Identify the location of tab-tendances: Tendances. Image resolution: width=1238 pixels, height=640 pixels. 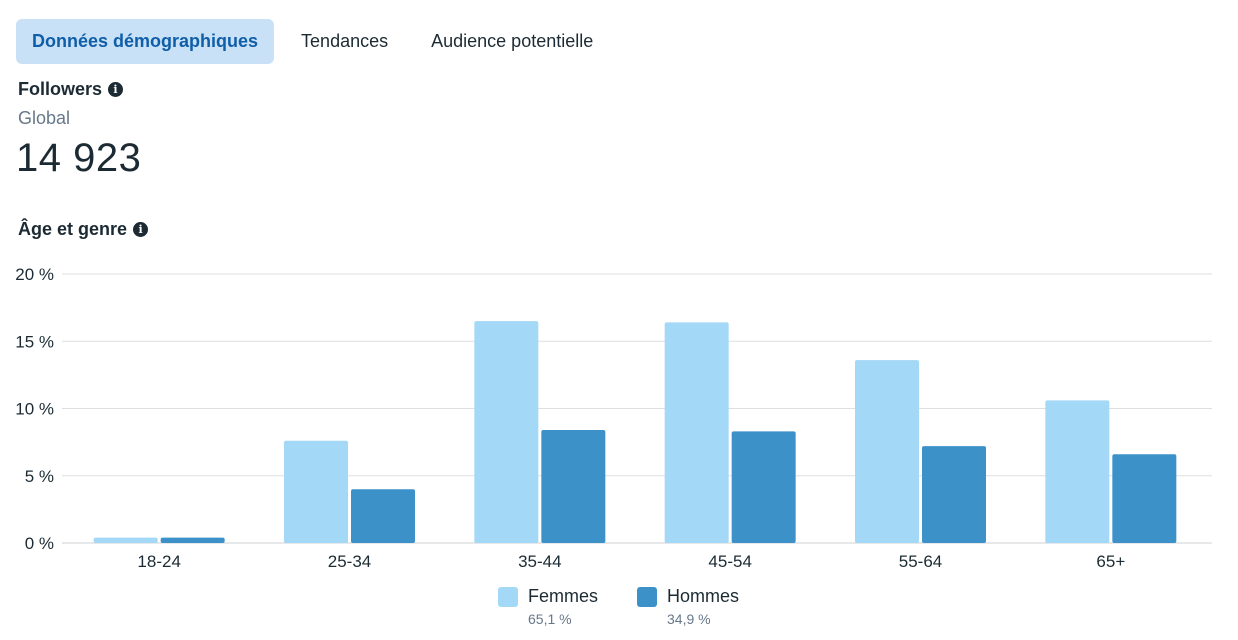
(345, 41).